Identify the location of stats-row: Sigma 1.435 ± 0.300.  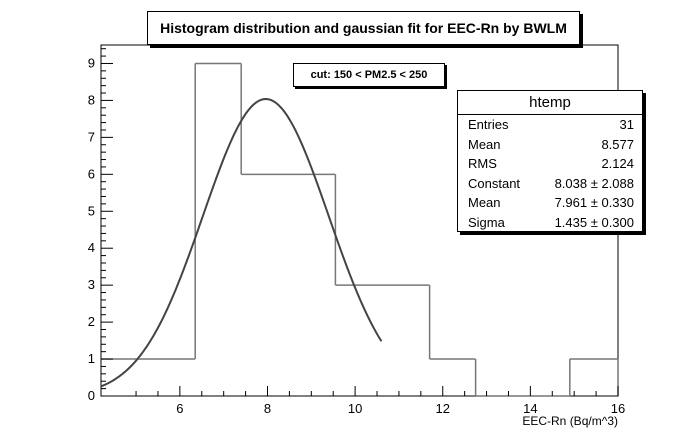
(550, 223).